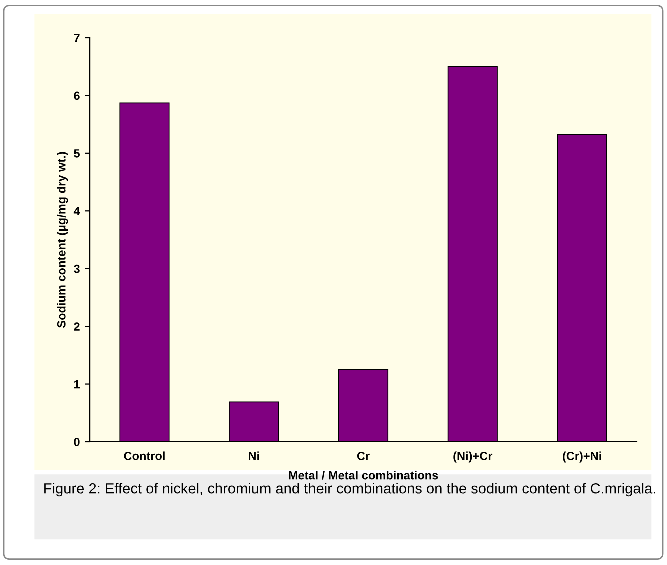 This screenshot has height=565, width=667. I want to click on y-tick-label: 0, so click(77, 442).